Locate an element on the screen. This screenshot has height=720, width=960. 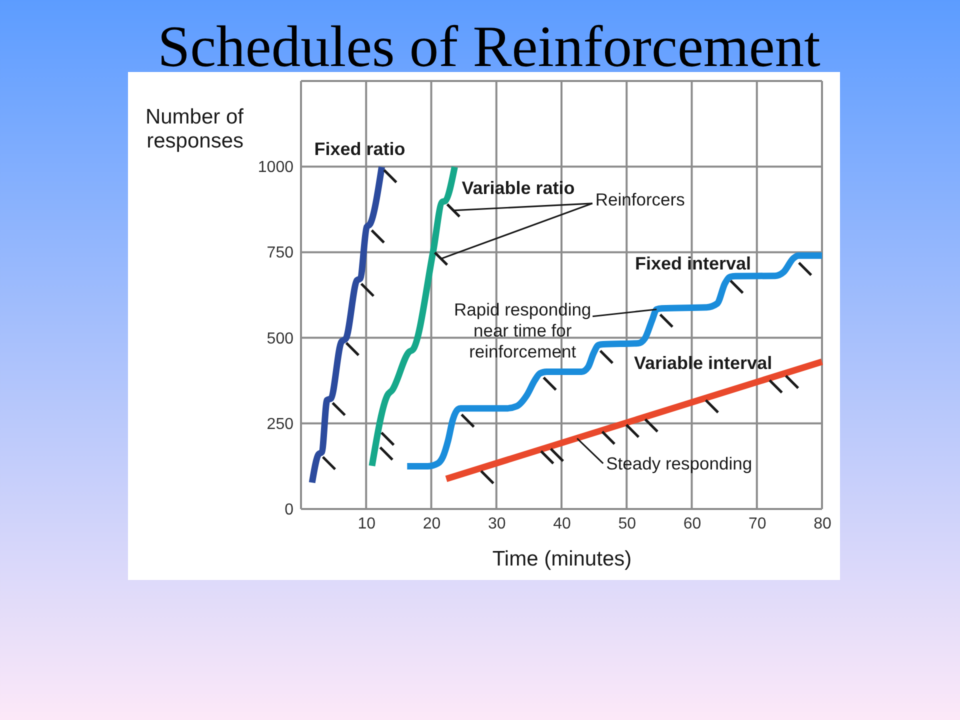
x-tick-label: 80 is located at coordinates (823, 524).